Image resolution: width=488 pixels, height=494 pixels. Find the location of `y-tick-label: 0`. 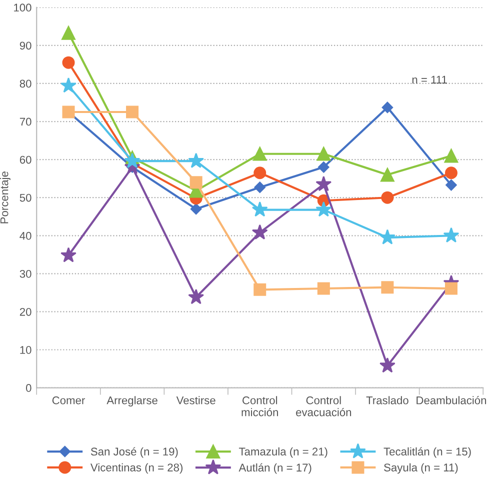

y-tick-label: 0 is located at coordinates (29, 388).